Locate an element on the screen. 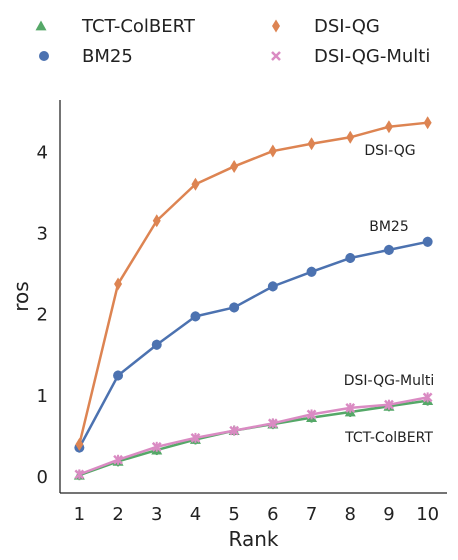 The image size is (458, 560). legend-item-bm25: BM25 is located at coordinates (86, 56).